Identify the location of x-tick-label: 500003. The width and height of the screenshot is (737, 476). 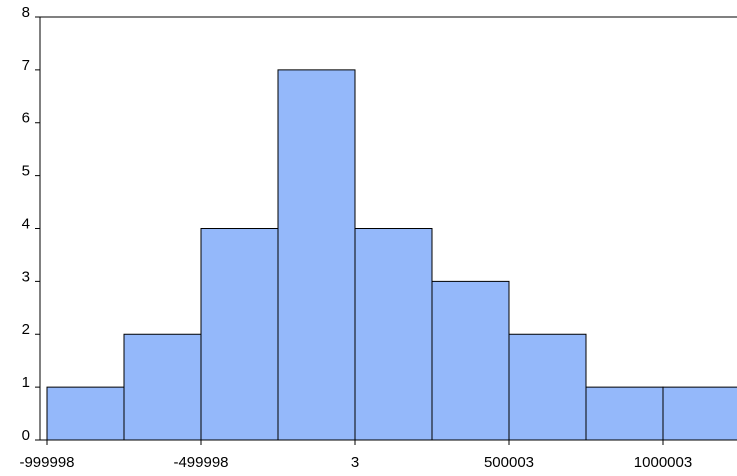
(509, 462).